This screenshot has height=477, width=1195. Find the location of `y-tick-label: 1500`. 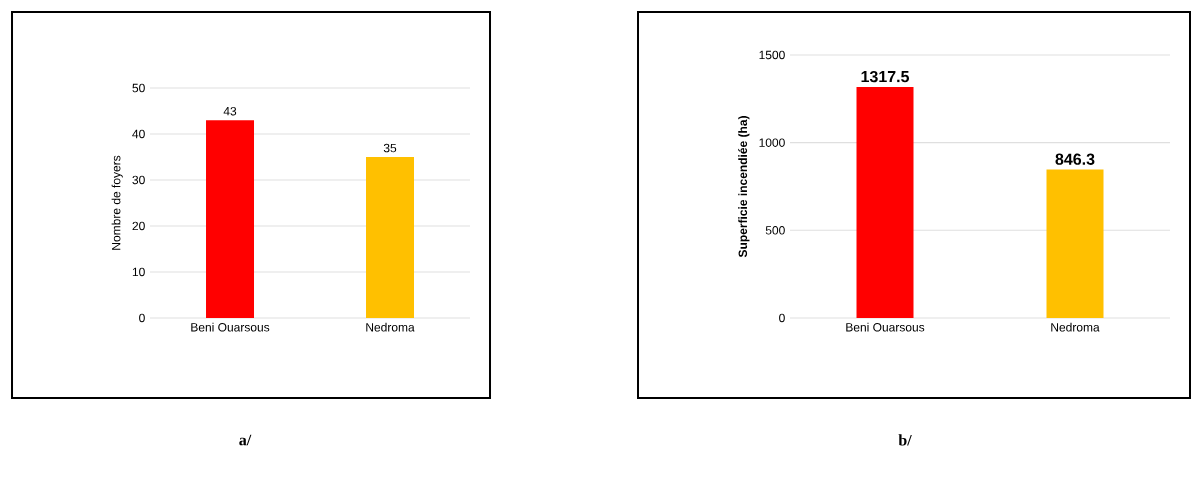

y-tick-label: 1500 is located at coordinates (772, 55).